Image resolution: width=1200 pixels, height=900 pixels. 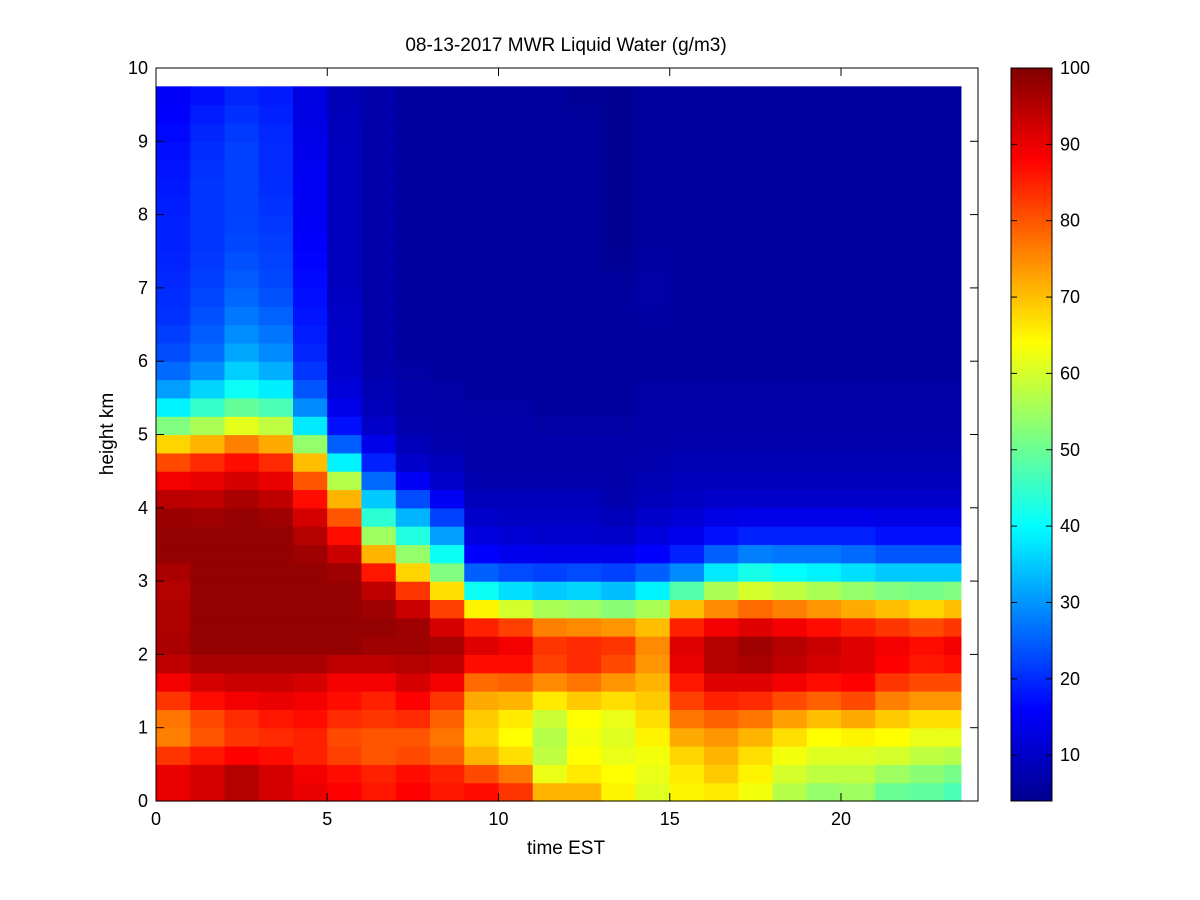 What do you see at coordinates (143, 508) in the screenshot?
I see `y-tick-label: 4` at bounding box center [143, 508].